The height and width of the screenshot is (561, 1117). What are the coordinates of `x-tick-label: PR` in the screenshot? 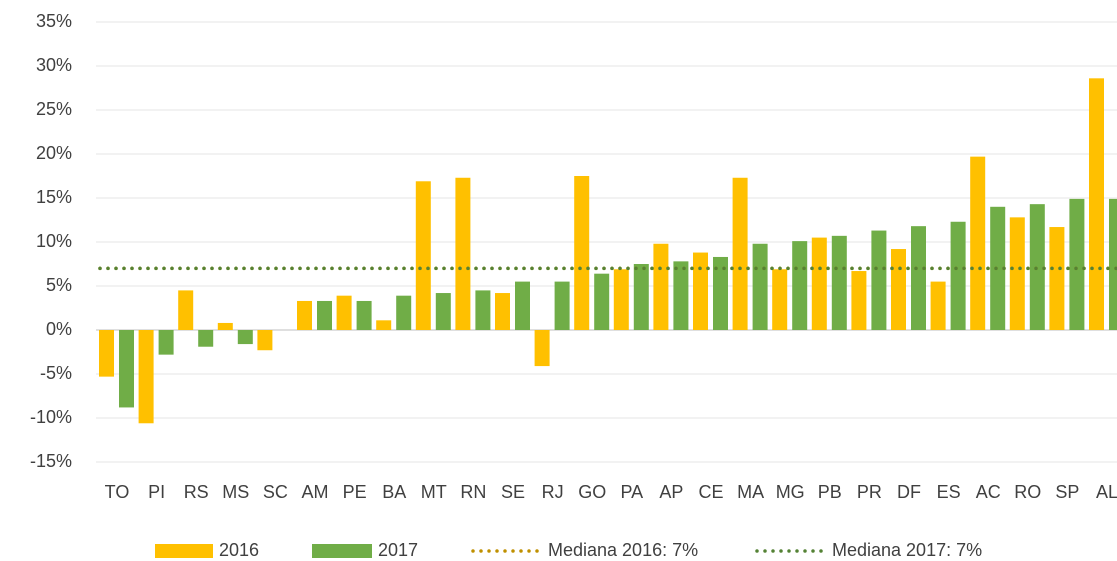 It's located at (869, 492).